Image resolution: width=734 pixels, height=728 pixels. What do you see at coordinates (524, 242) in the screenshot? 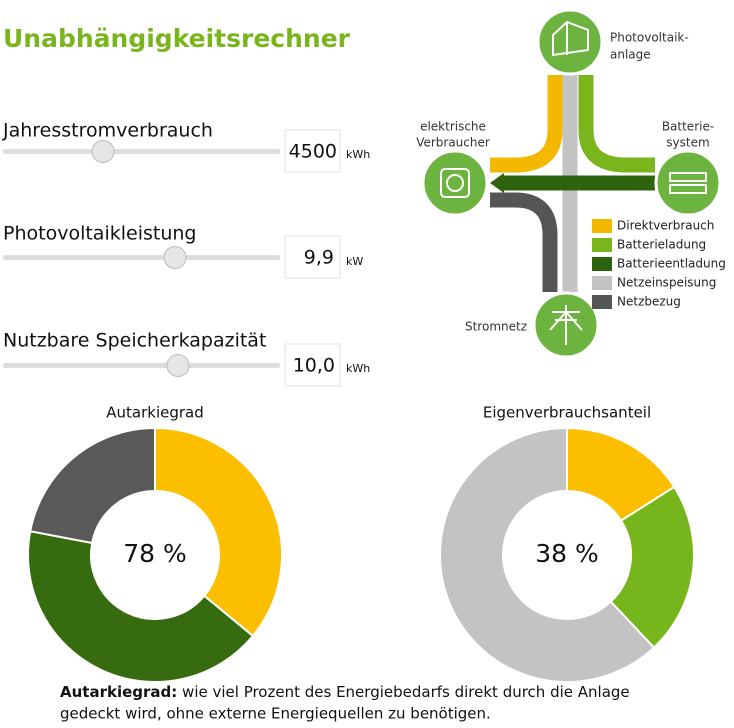
I see `flow-grid` at bounding box center [524, 242].